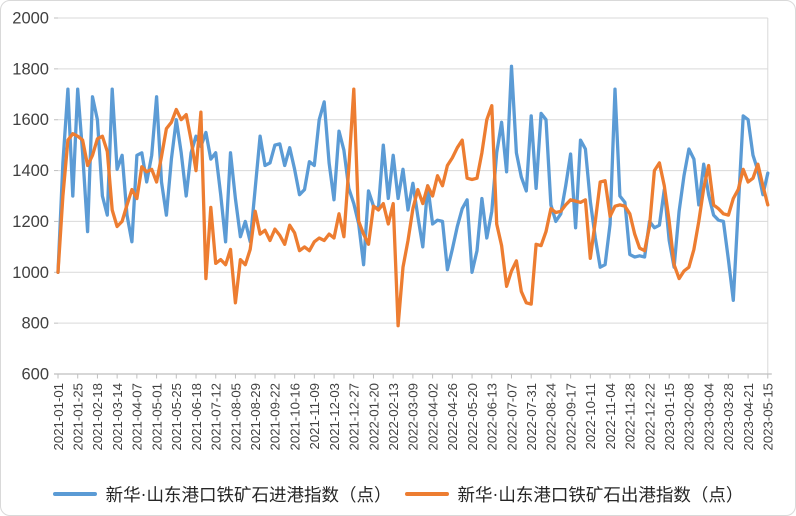 This screenshot has height=516, width=796. What do you see at coordinates (373, 416) in the screenshot?
I see `x-axis-label: 2022-01-20` at bounding box center [373, 416].